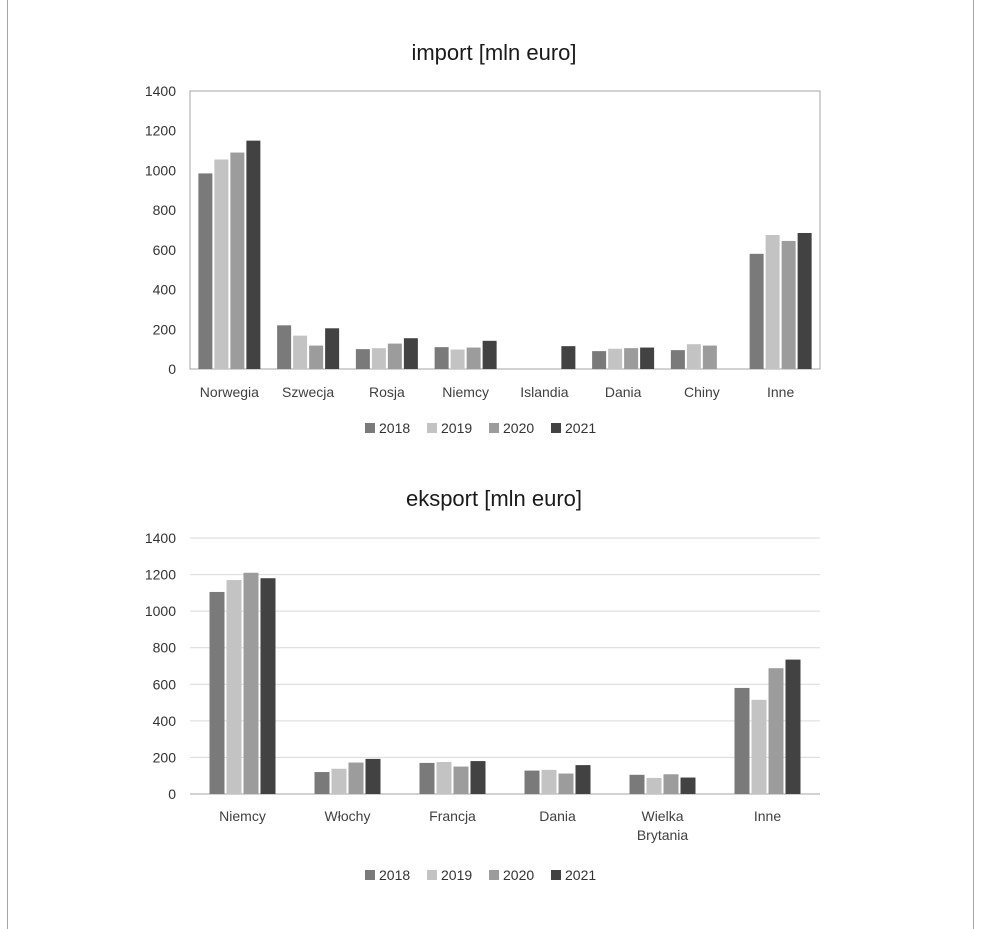 The image size is (981, 929). I want to click on import-legend-label: 2020, so click(518, 428).